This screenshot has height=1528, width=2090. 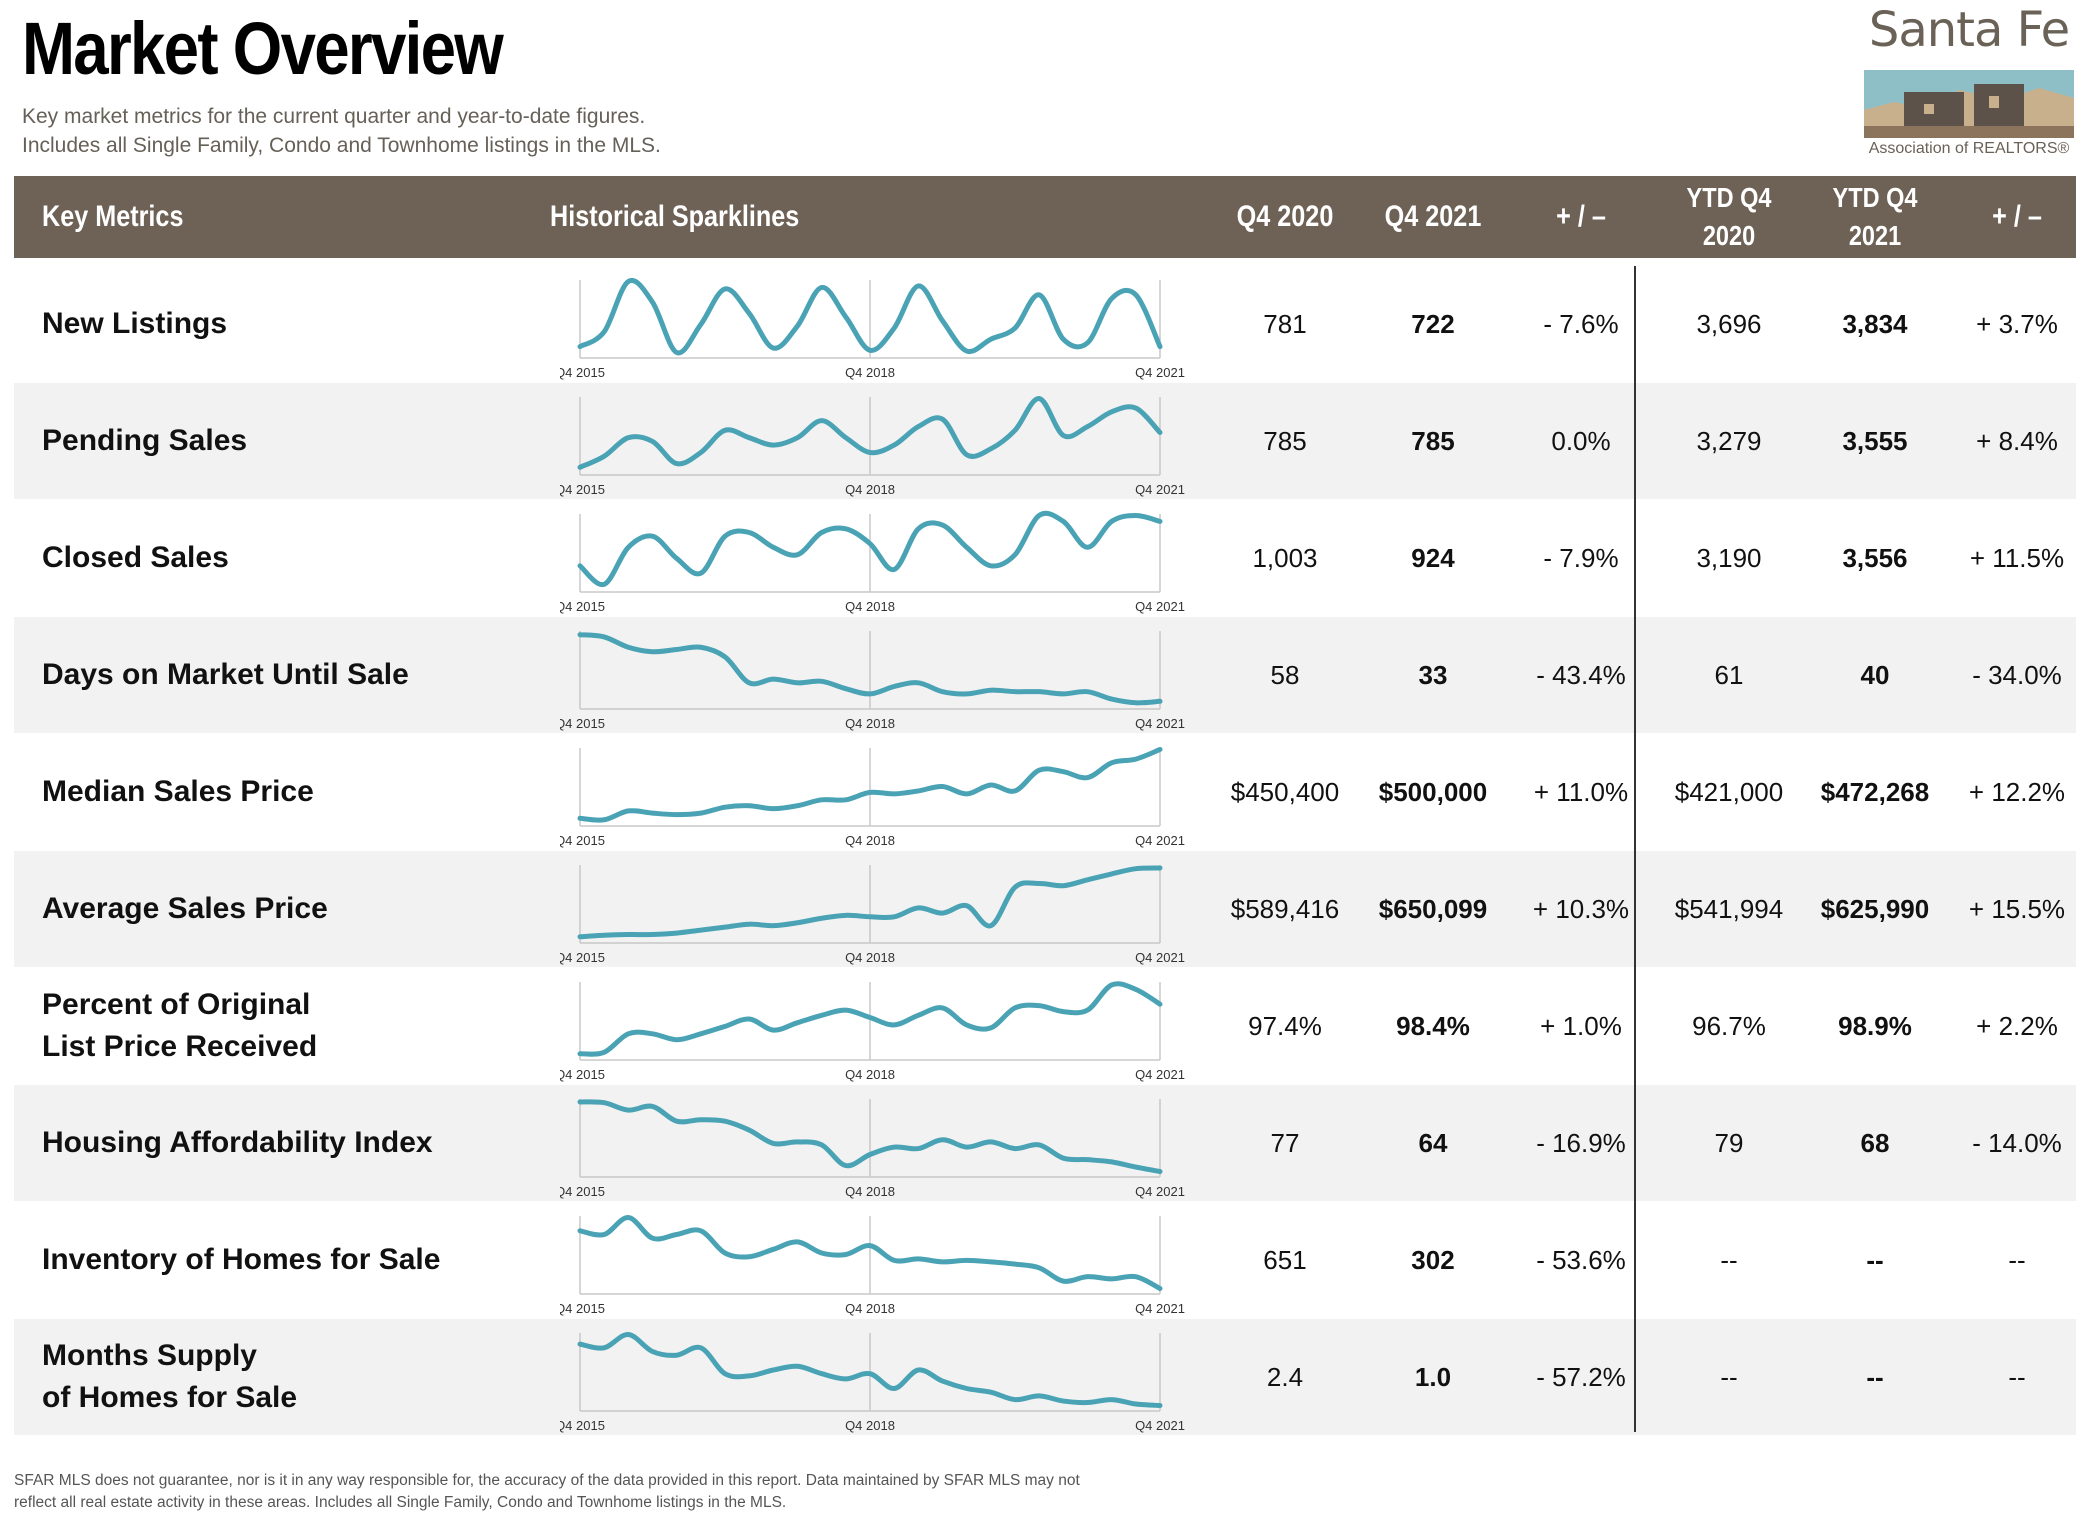 I want to click on cell-ytd-change: --, so click(x=2017, y=1377).